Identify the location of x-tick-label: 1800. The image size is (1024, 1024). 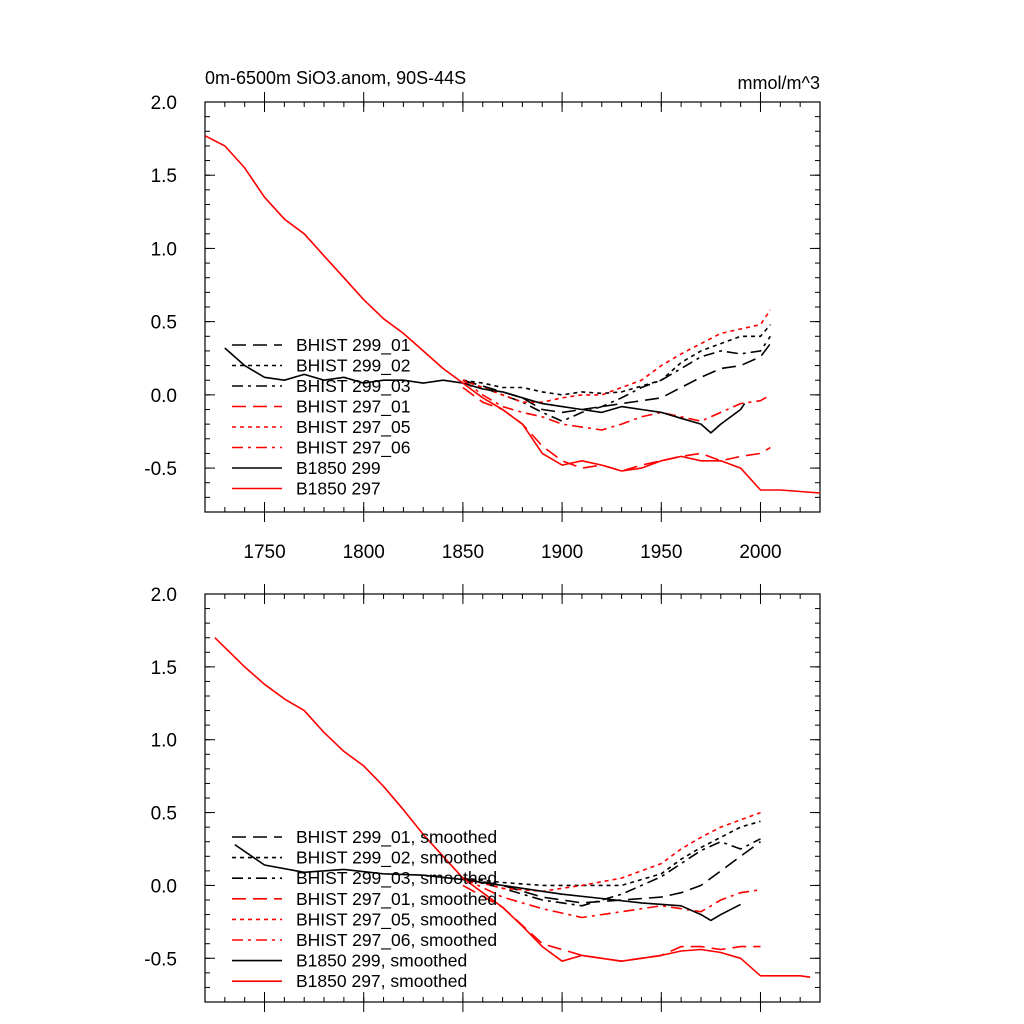
(364, 552).